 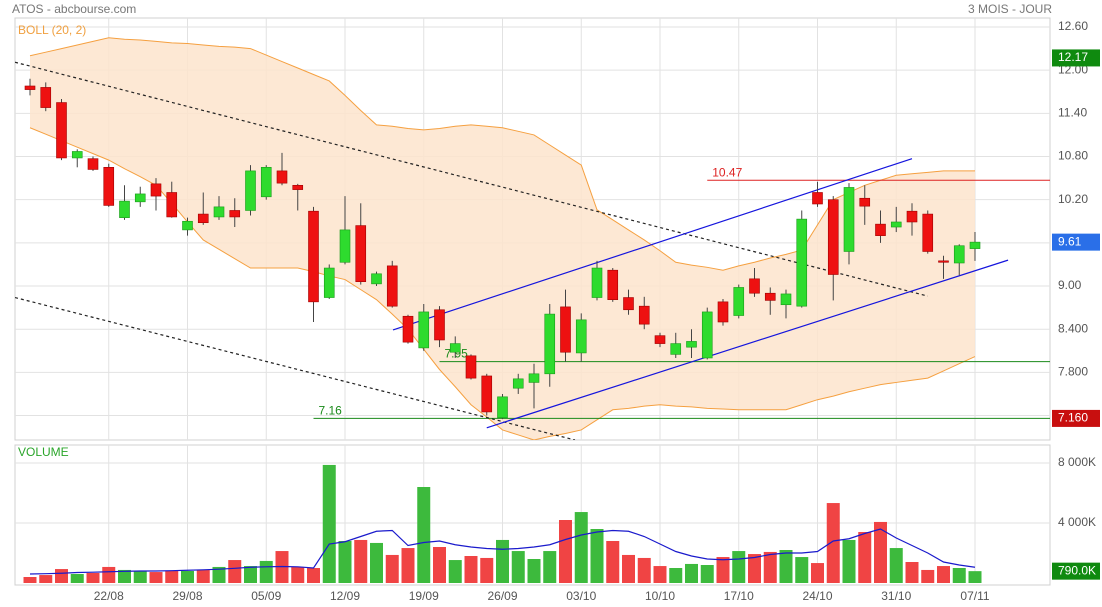 What do you see at coordinates (266, 596) in the screenshot?
I see `x-tick-label: 05/09` at bounding box center [266, 596].